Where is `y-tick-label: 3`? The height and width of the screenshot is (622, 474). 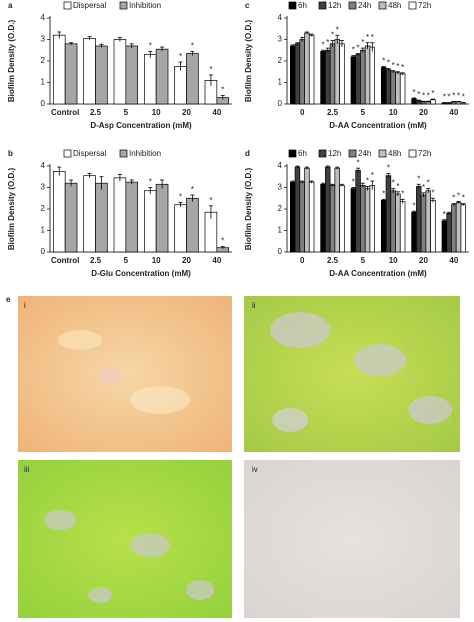
y-tick-label: 3 is located at coordinates (43, 187).